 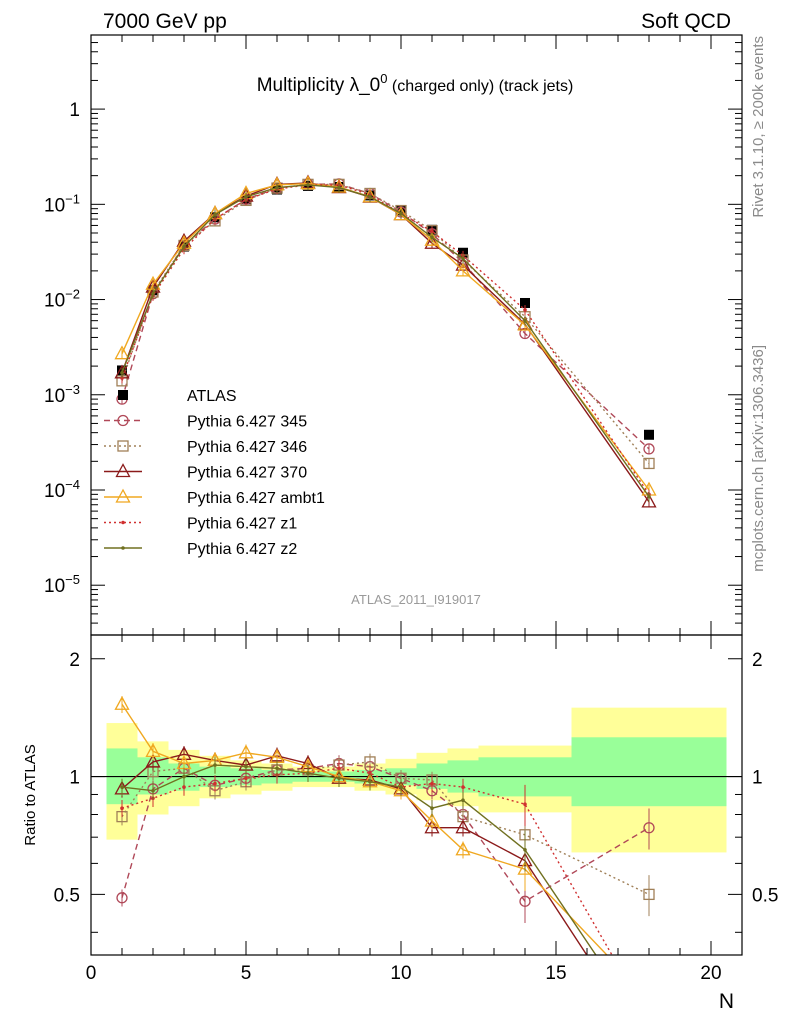 I want to click on y-tick-label: 10⁻⁵, so click(x=62, y=584).